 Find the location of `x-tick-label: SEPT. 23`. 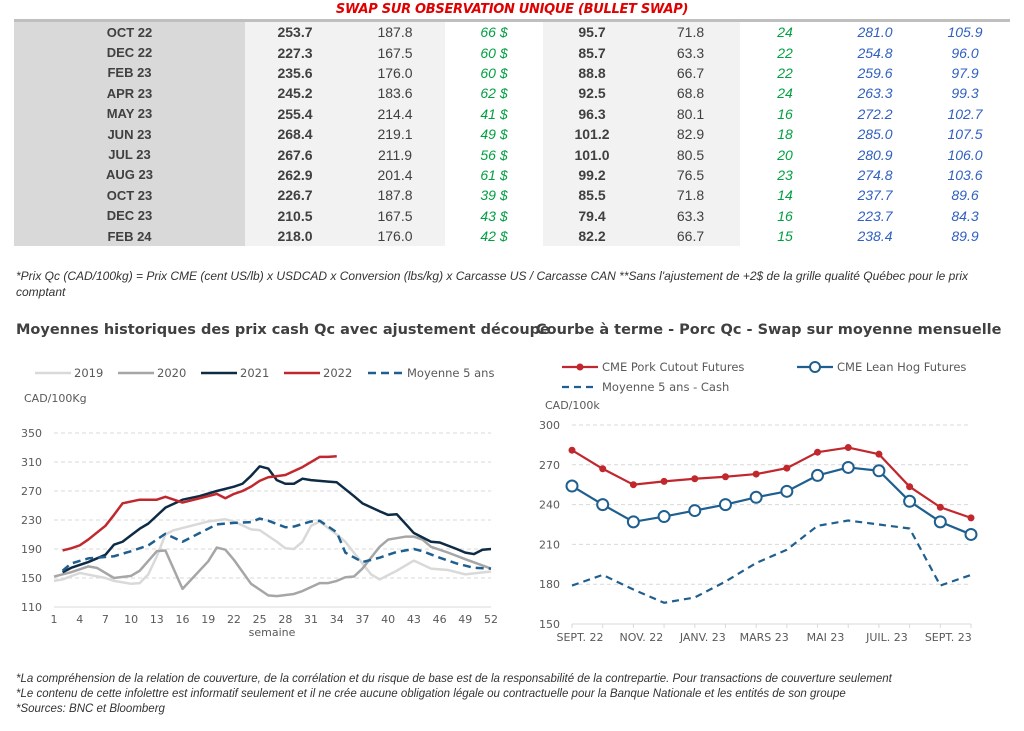

x-tick-label: SEPT. 23 is located at coordinates (948, 637).